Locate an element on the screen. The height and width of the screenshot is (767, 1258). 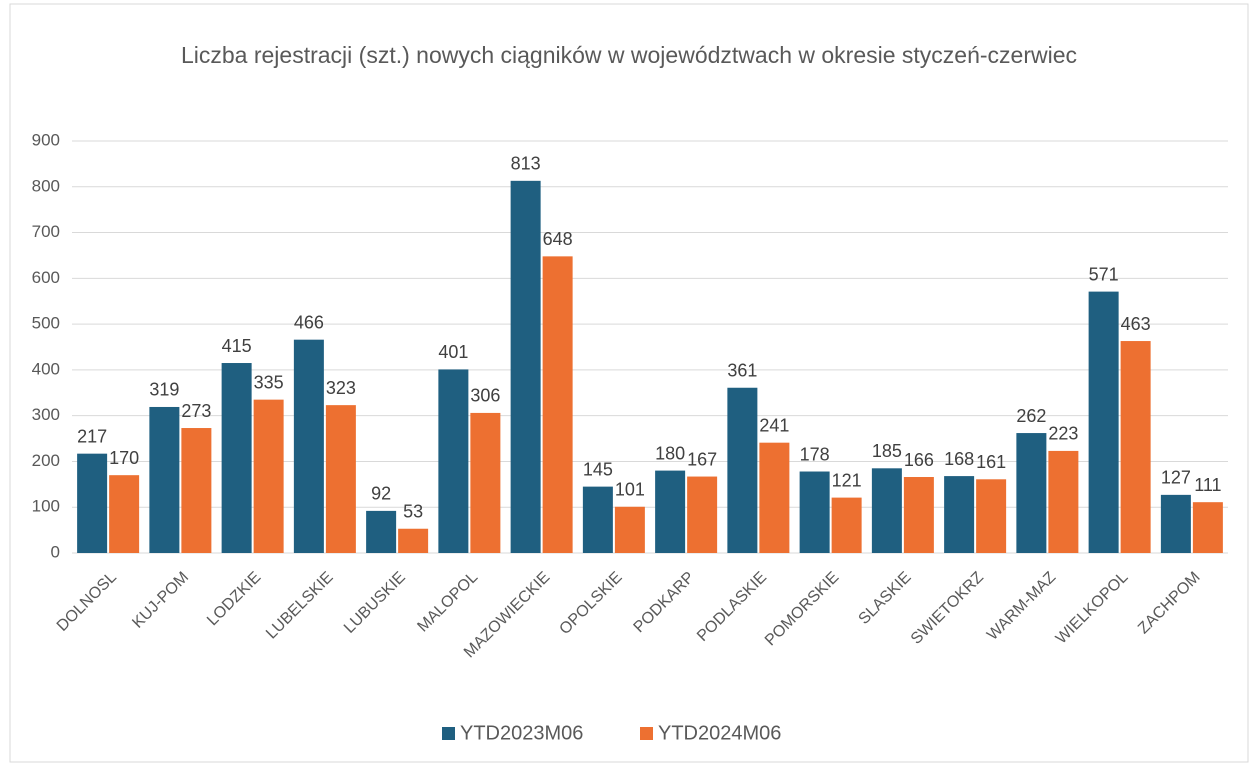
y-tick-label: 400 is located at coordinates (46, 368).